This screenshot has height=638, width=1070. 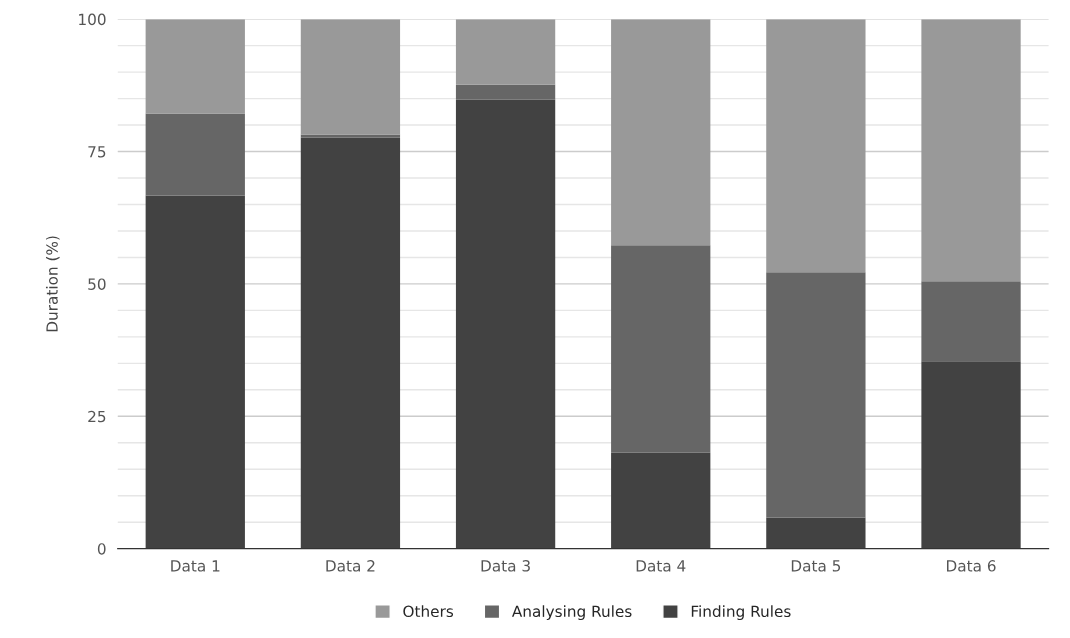 What do you see at coordinates (816, 566) in the screenshot?
I see `x-tick-label: Data 5` at bounding box center [816, 566].